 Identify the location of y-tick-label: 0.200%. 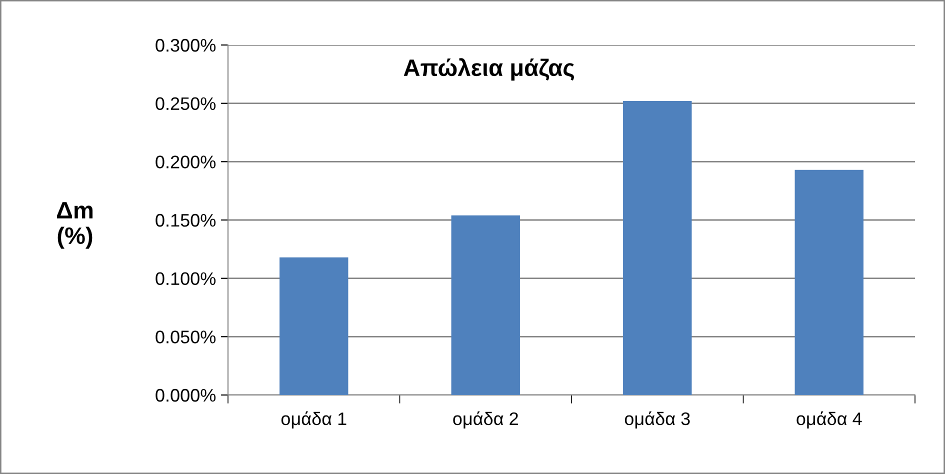
(186, 162).